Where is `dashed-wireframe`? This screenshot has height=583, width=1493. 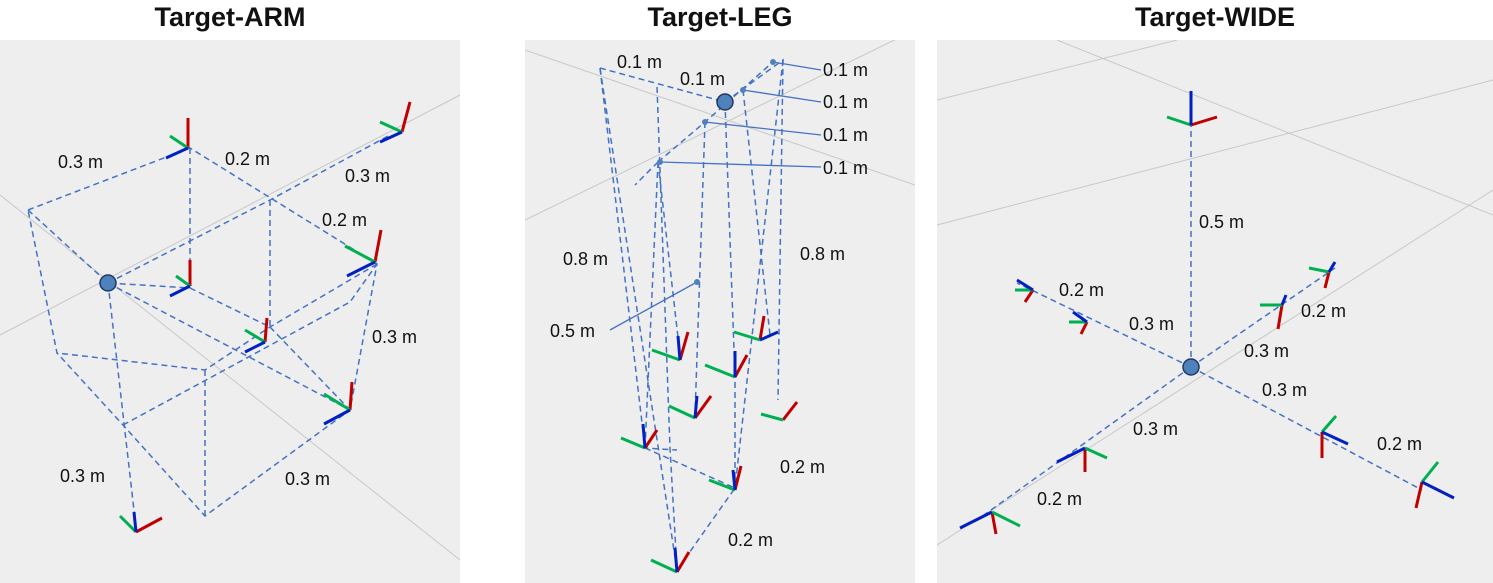 dashed-wireframe is located at coordinates (691, 315).